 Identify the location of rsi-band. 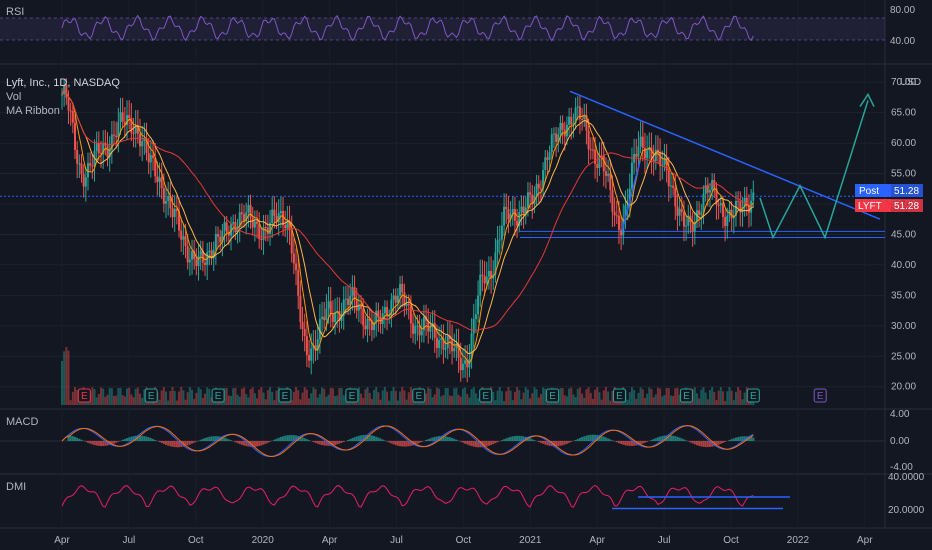
(442, 29).